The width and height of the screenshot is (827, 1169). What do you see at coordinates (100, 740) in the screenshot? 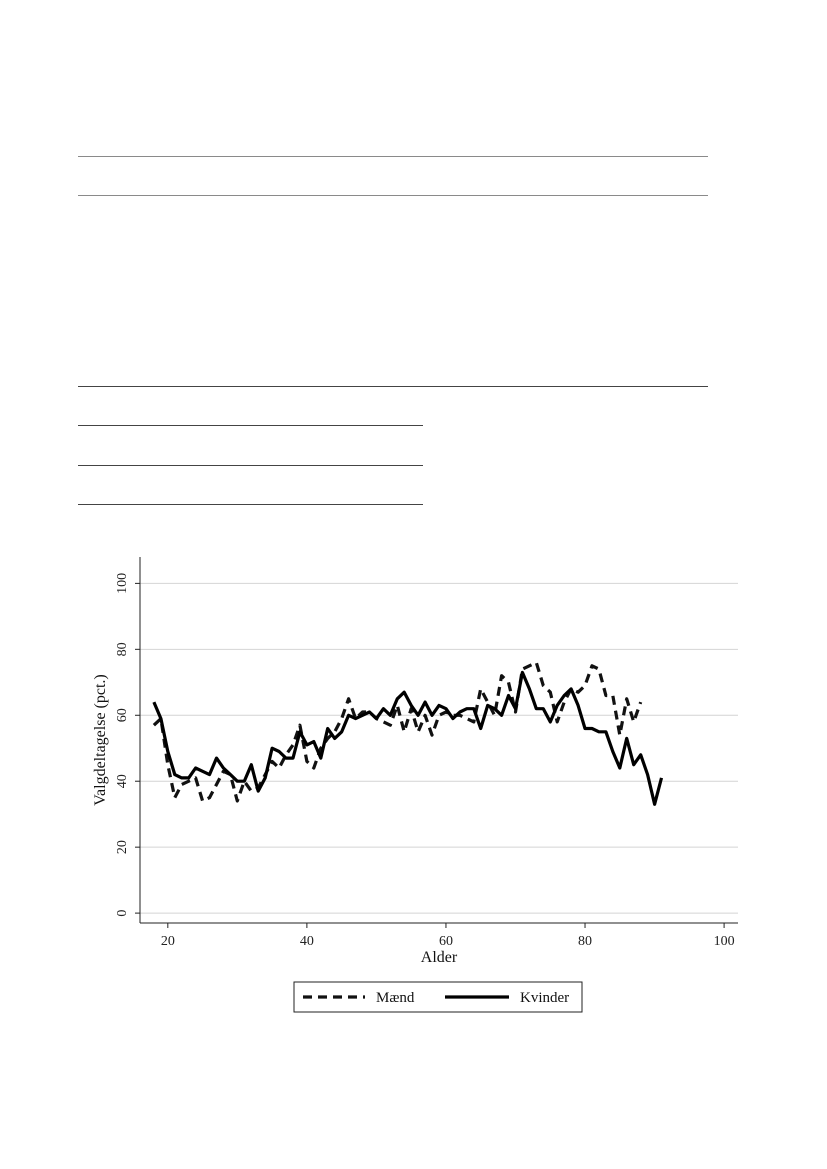
I see `y-axis-label: Valgdeltagelse (pct.)` at bounding box center [100, 740].